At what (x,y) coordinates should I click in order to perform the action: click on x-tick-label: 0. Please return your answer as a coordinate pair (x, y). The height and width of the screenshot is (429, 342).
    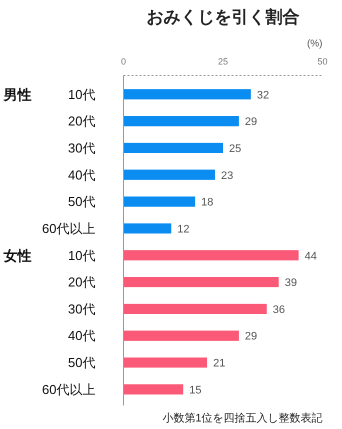
    Looking at the image, I should click on (123, 61).